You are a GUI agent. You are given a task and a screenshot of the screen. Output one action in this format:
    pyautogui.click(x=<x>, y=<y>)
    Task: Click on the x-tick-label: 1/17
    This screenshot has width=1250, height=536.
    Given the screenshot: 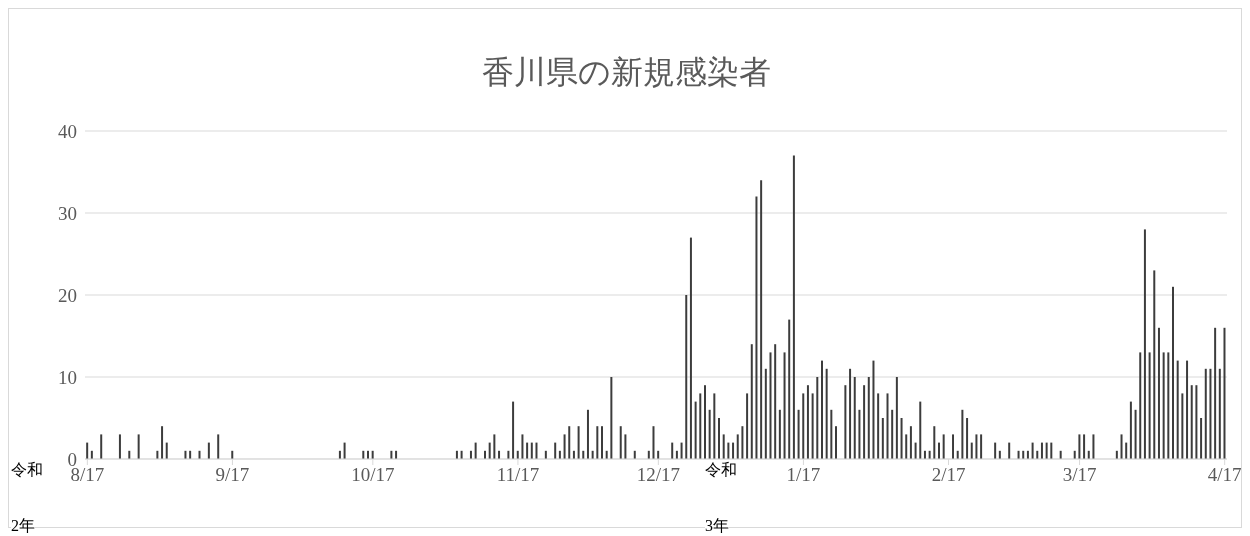 What is the action you would take?
    pyautogui.click(x=803, y=474)
    